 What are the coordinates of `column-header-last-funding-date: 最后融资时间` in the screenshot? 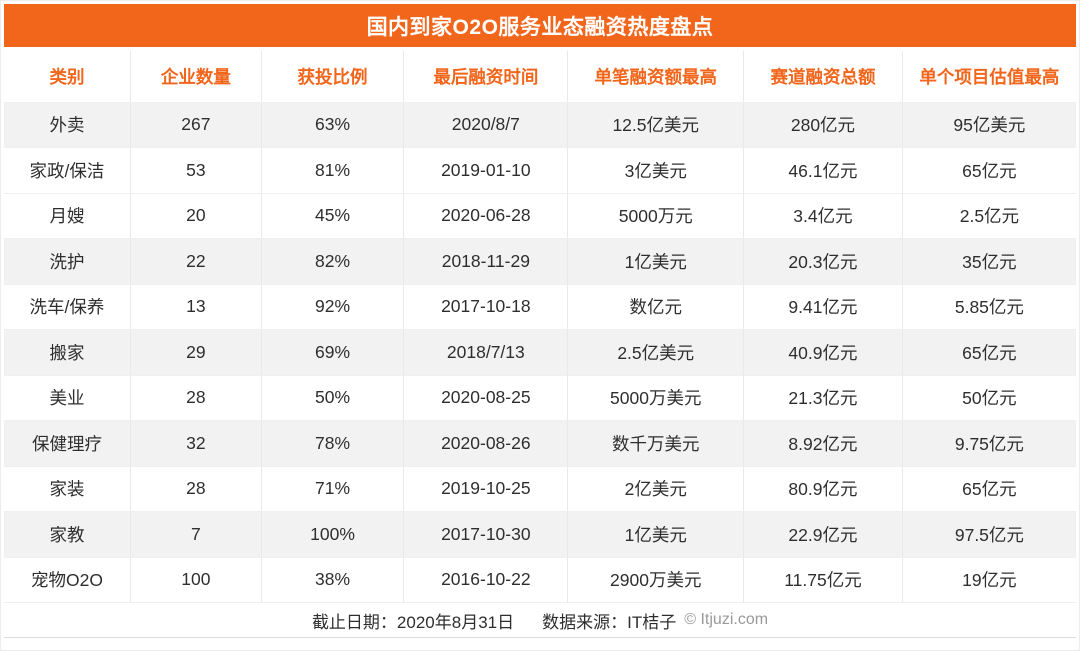 It's located at (486, 77).